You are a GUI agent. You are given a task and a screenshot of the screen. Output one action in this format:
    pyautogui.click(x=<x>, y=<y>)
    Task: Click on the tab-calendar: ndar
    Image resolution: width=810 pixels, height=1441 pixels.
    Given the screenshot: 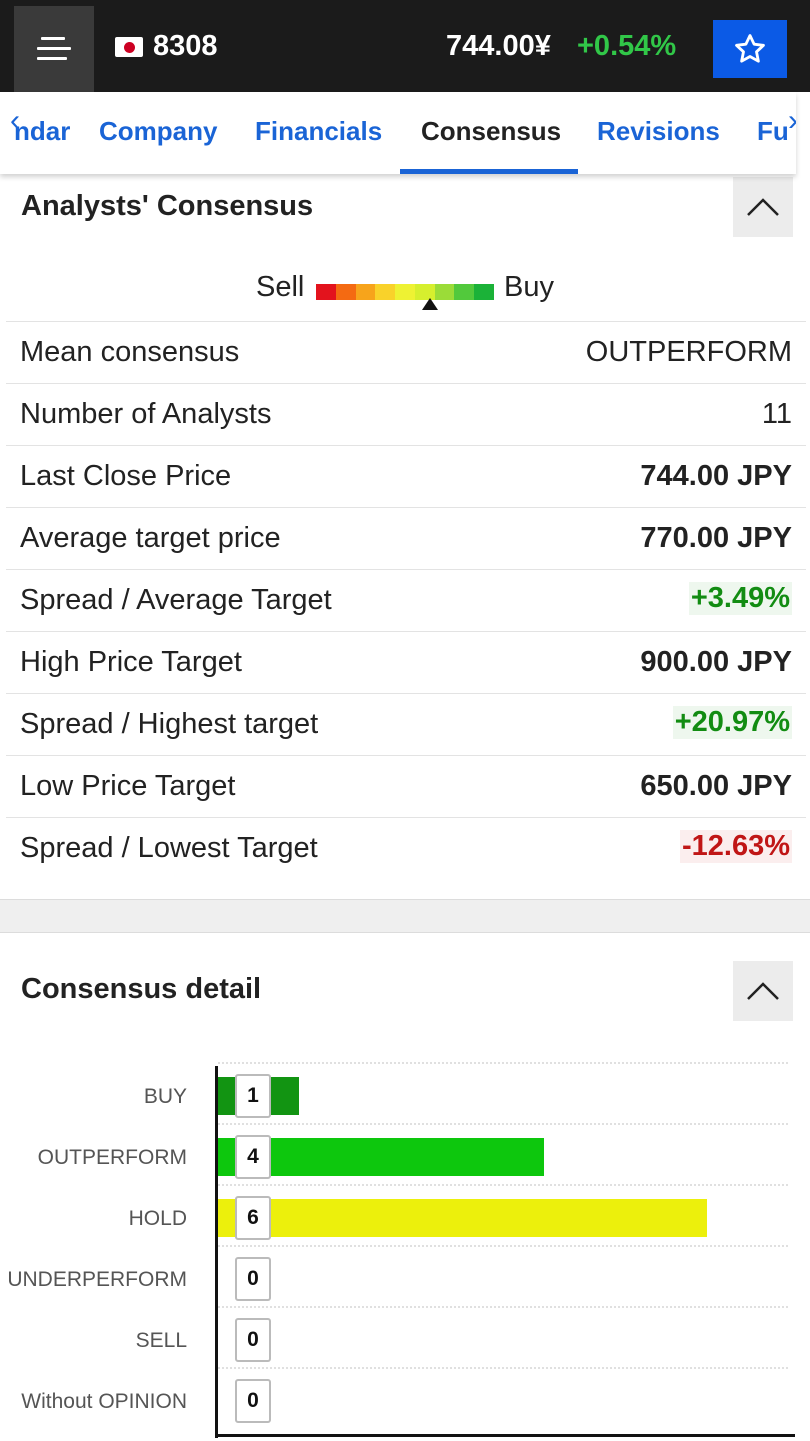 What is the action you would take?
    pyautogui.click(x=42, y=131)
    